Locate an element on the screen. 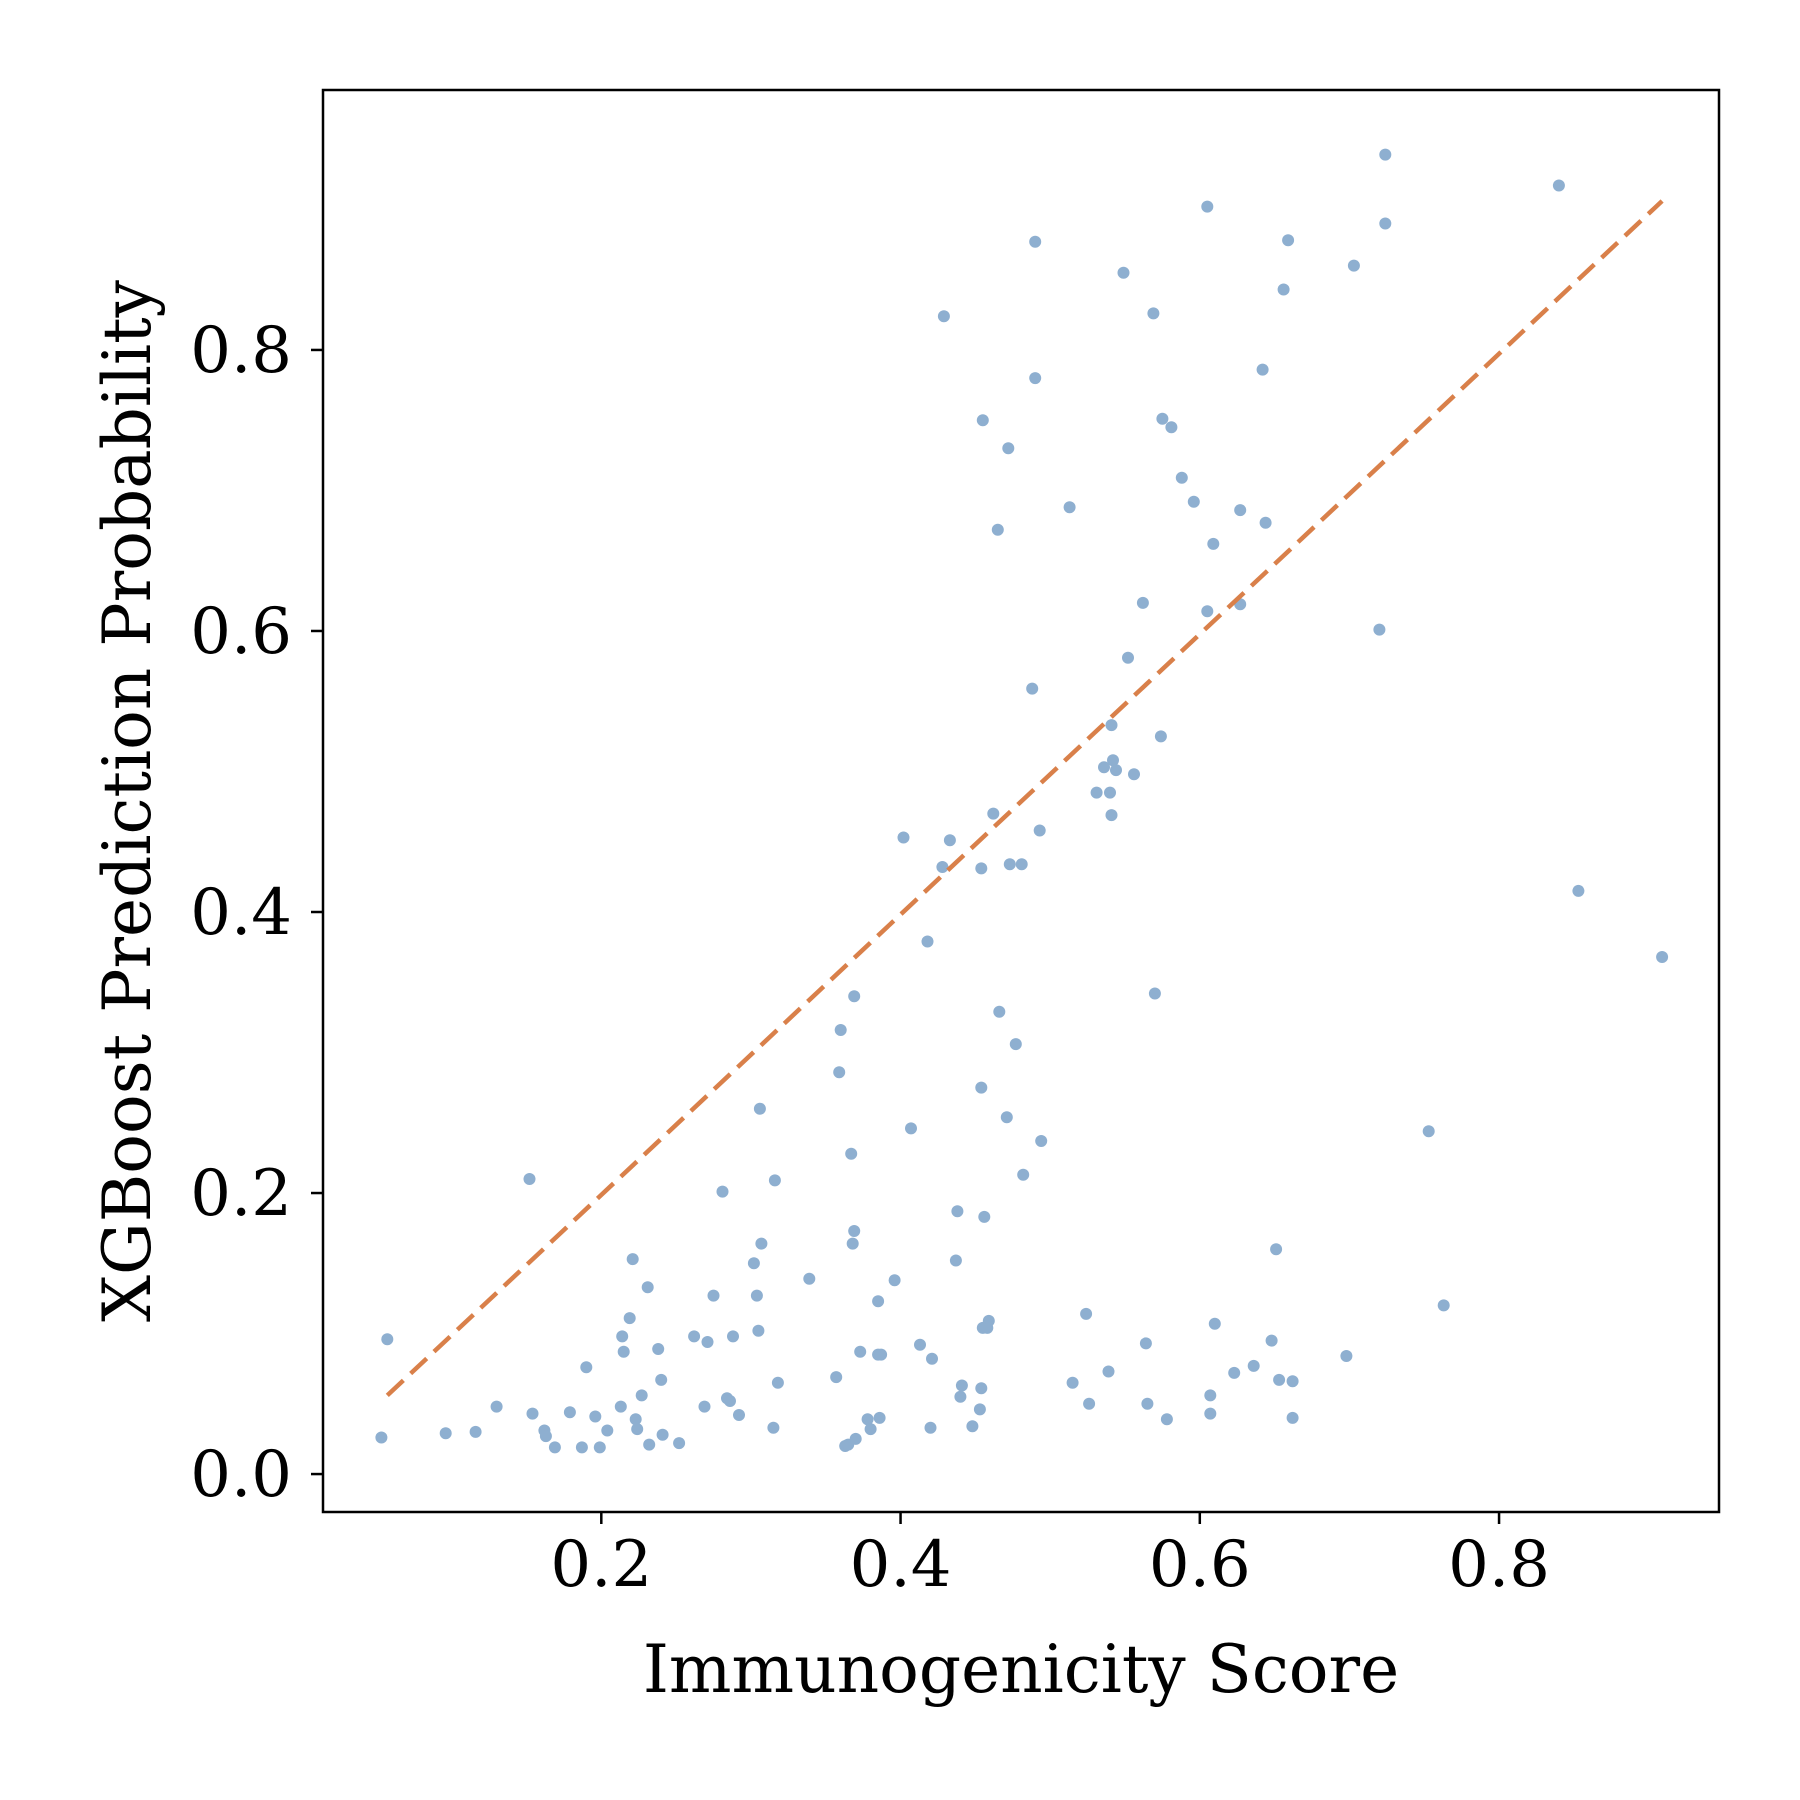 This screenshot has width=1800, height=1800. y-tick-label: 0.8 is located at coordinates (241, 351).